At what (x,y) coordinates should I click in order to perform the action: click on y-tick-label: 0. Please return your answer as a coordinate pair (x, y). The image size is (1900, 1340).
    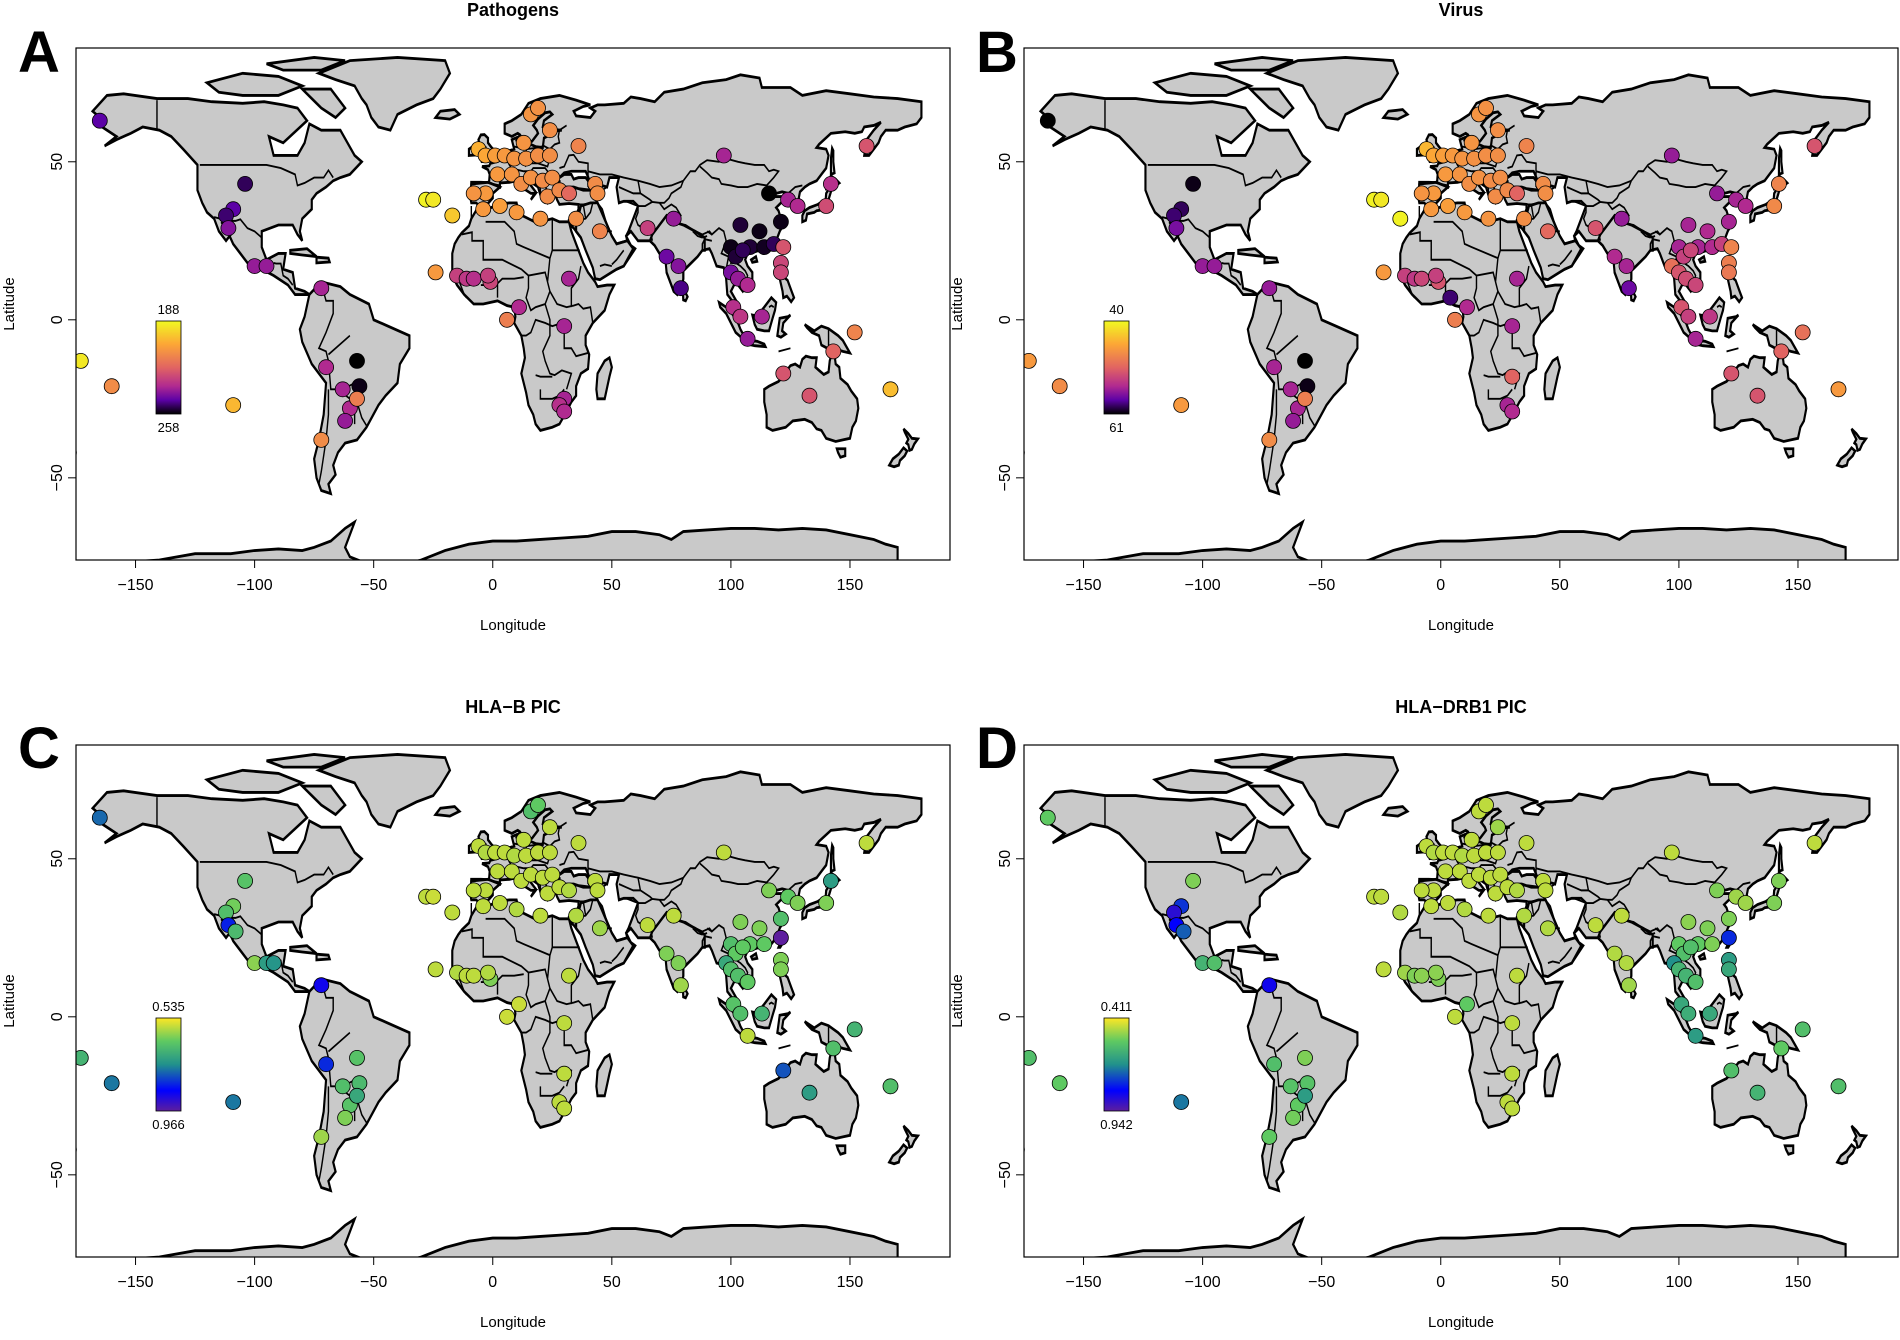
    Looking at the image, I should click on (57, 319).